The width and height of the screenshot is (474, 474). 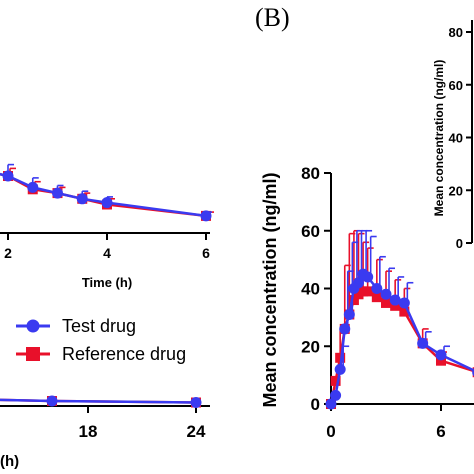 What do you see at coordinates (9, 461) in the screenshot?
I see `panel-a-main-x-label: (h)` at bounding box center [9, 461].